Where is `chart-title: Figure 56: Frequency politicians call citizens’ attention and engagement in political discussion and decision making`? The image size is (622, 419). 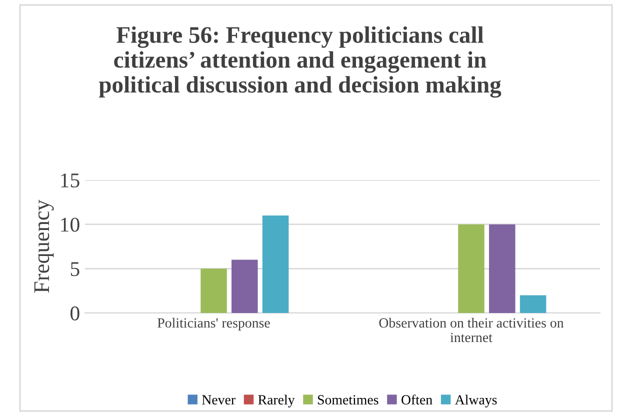
chart-title: Figure 56: Frequency politicians call citizens’ attention and engagement in political discussion and decision making is located at coordinates (300, 62).